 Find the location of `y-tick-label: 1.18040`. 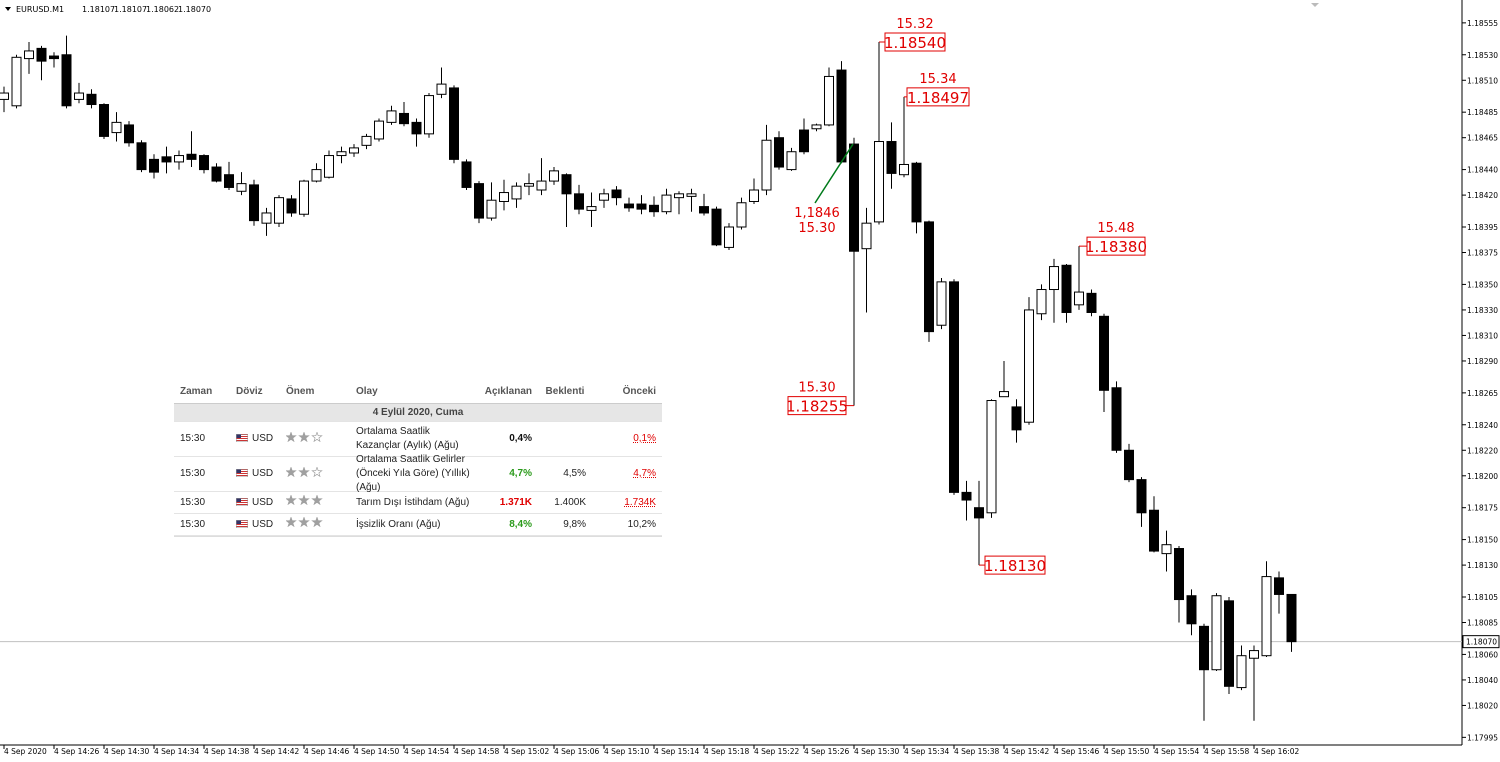

y-tick-label: 1.18040 is located at coordinates (1482, 680).